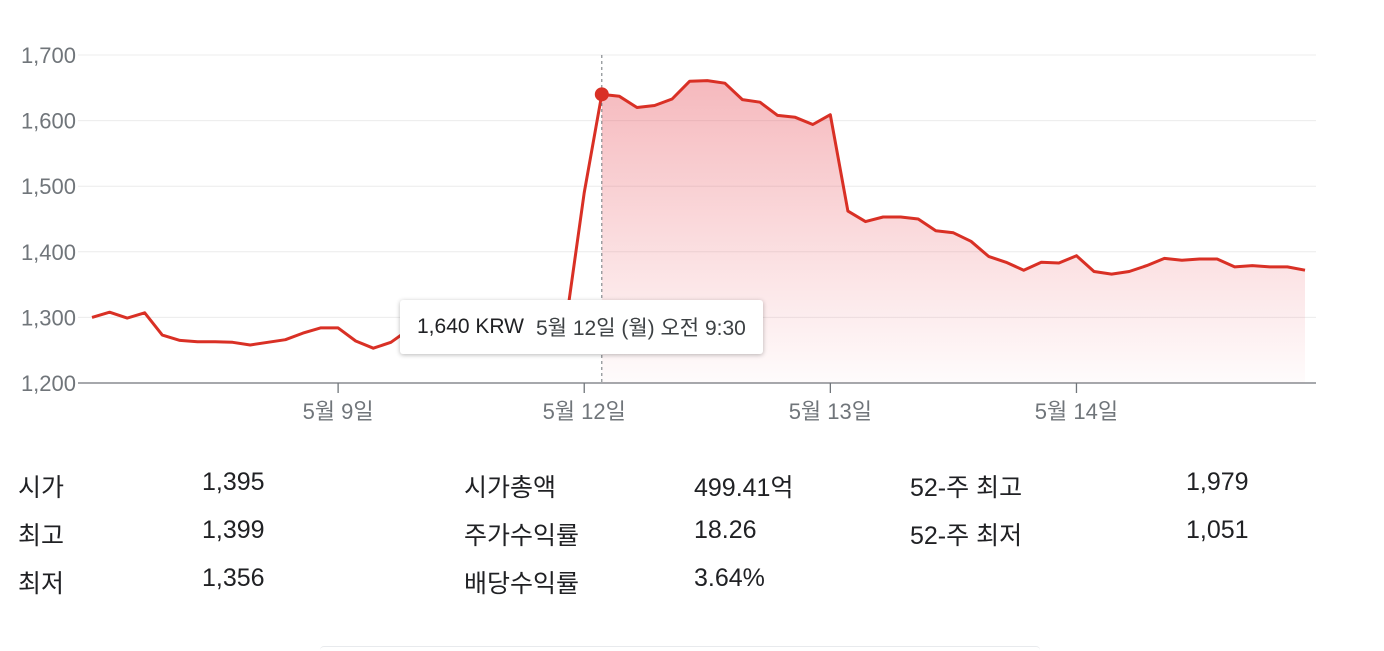  Describe the element at coordinates (470, 326) in the screenshot. I see `tooltip-price: 1,640 KRW` at that location.